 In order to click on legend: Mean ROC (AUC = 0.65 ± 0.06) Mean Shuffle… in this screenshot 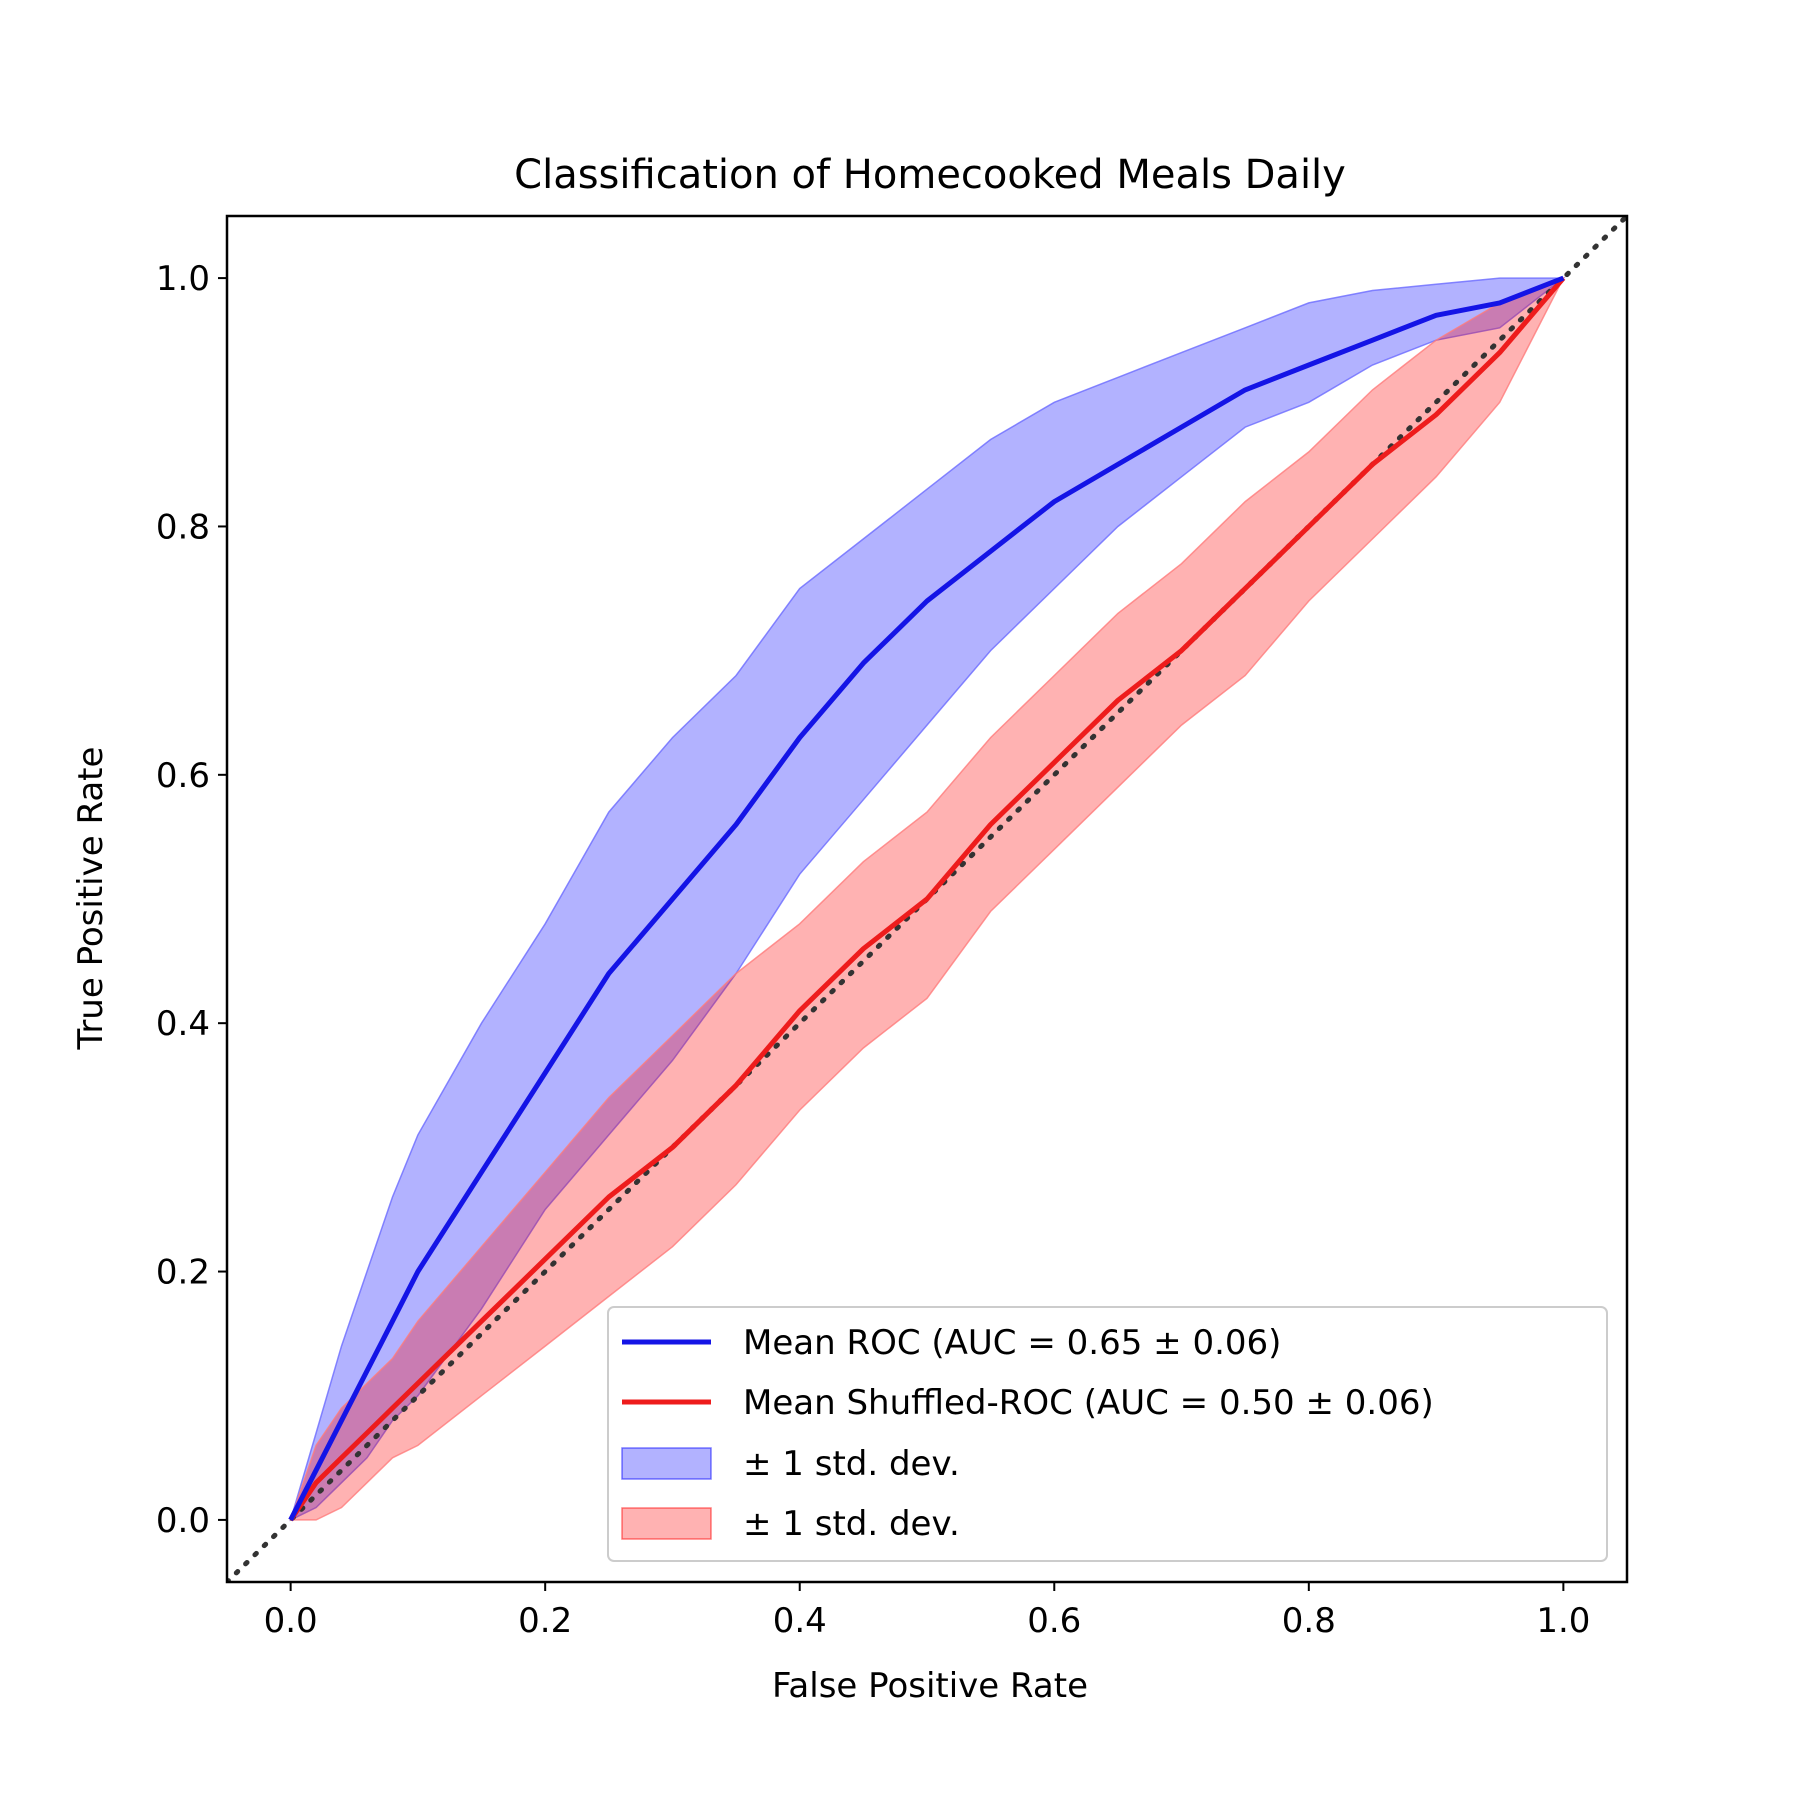, I will do `click(1107, 1434)`.